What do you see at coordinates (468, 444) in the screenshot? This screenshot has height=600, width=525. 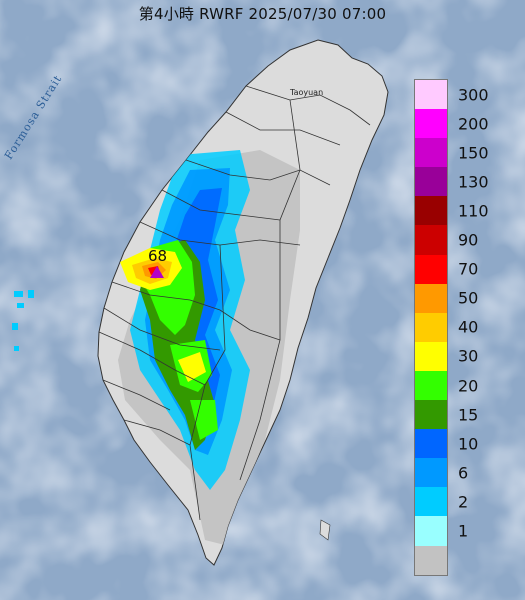 I see `legend-label: 10` at bounding box center [468, 444].